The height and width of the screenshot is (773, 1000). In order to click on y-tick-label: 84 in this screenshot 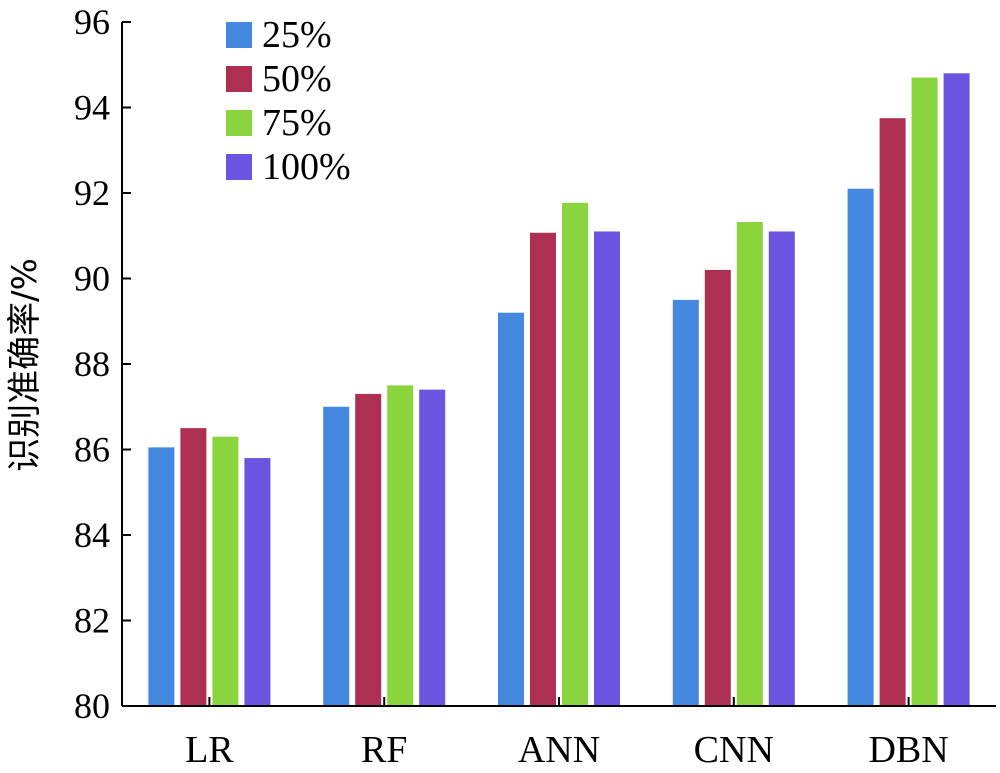, I will do `click(92, 535)`.